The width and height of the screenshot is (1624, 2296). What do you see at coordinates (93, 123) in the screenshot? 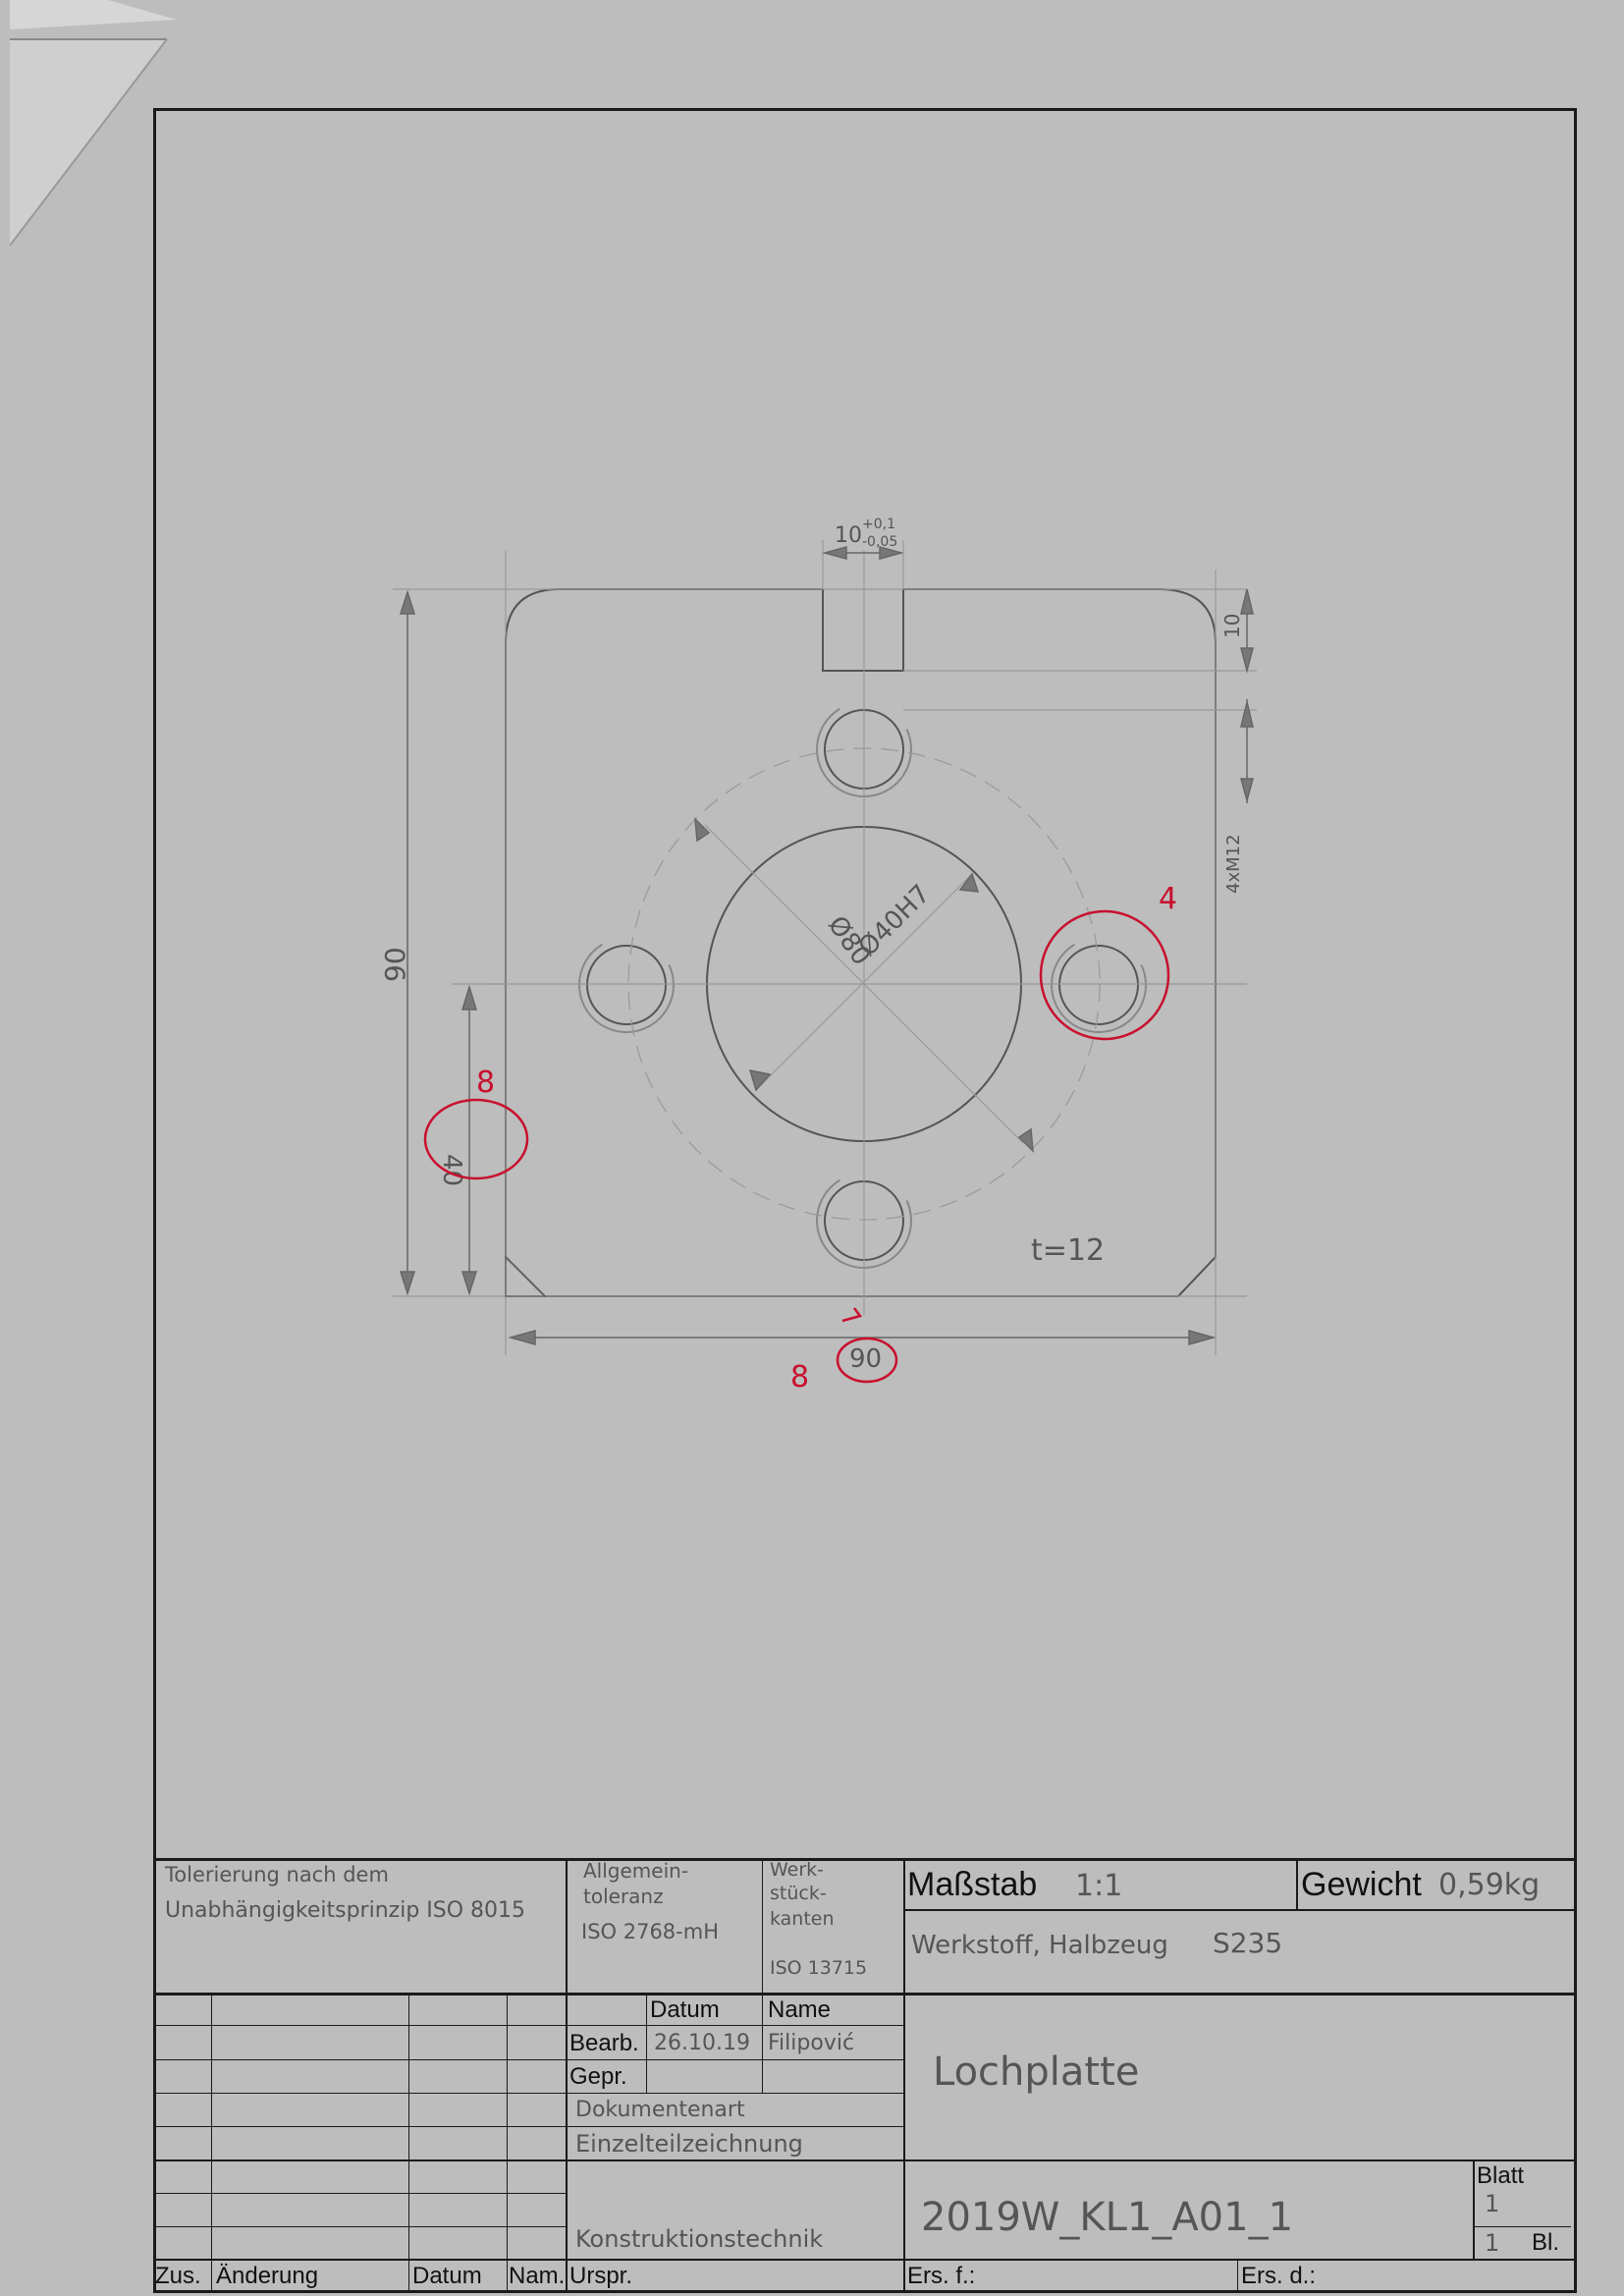
I see `page-corner-fold` at bounding box center [93, 123].